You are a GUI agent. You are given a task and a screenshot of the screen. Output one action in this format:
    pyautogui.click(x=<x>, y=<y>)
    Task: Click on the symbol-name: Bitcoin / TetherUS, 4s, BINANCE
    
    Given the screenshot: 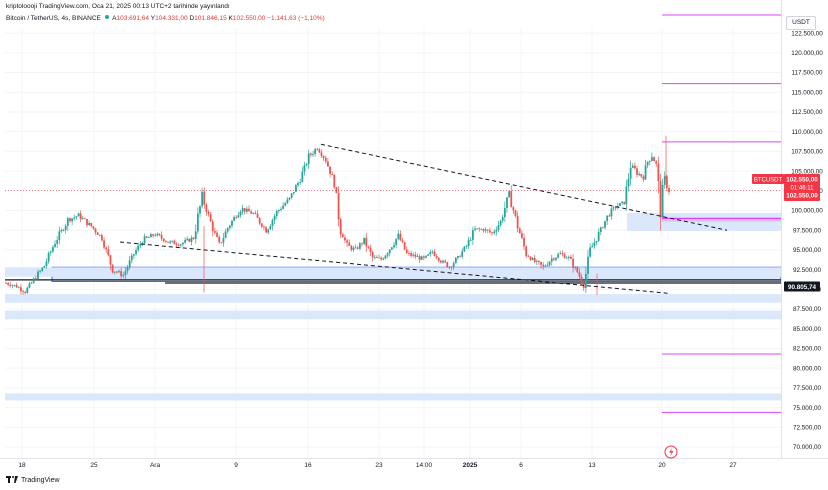 What is the action you would take?
    pyautogui.click(x=53, y=18)
    